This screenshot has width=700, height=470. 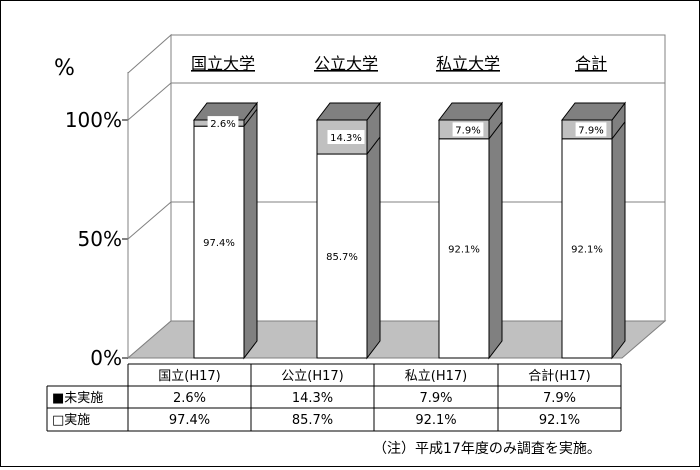 I want to click on group-label: 合計, so click(x=591, y=63).